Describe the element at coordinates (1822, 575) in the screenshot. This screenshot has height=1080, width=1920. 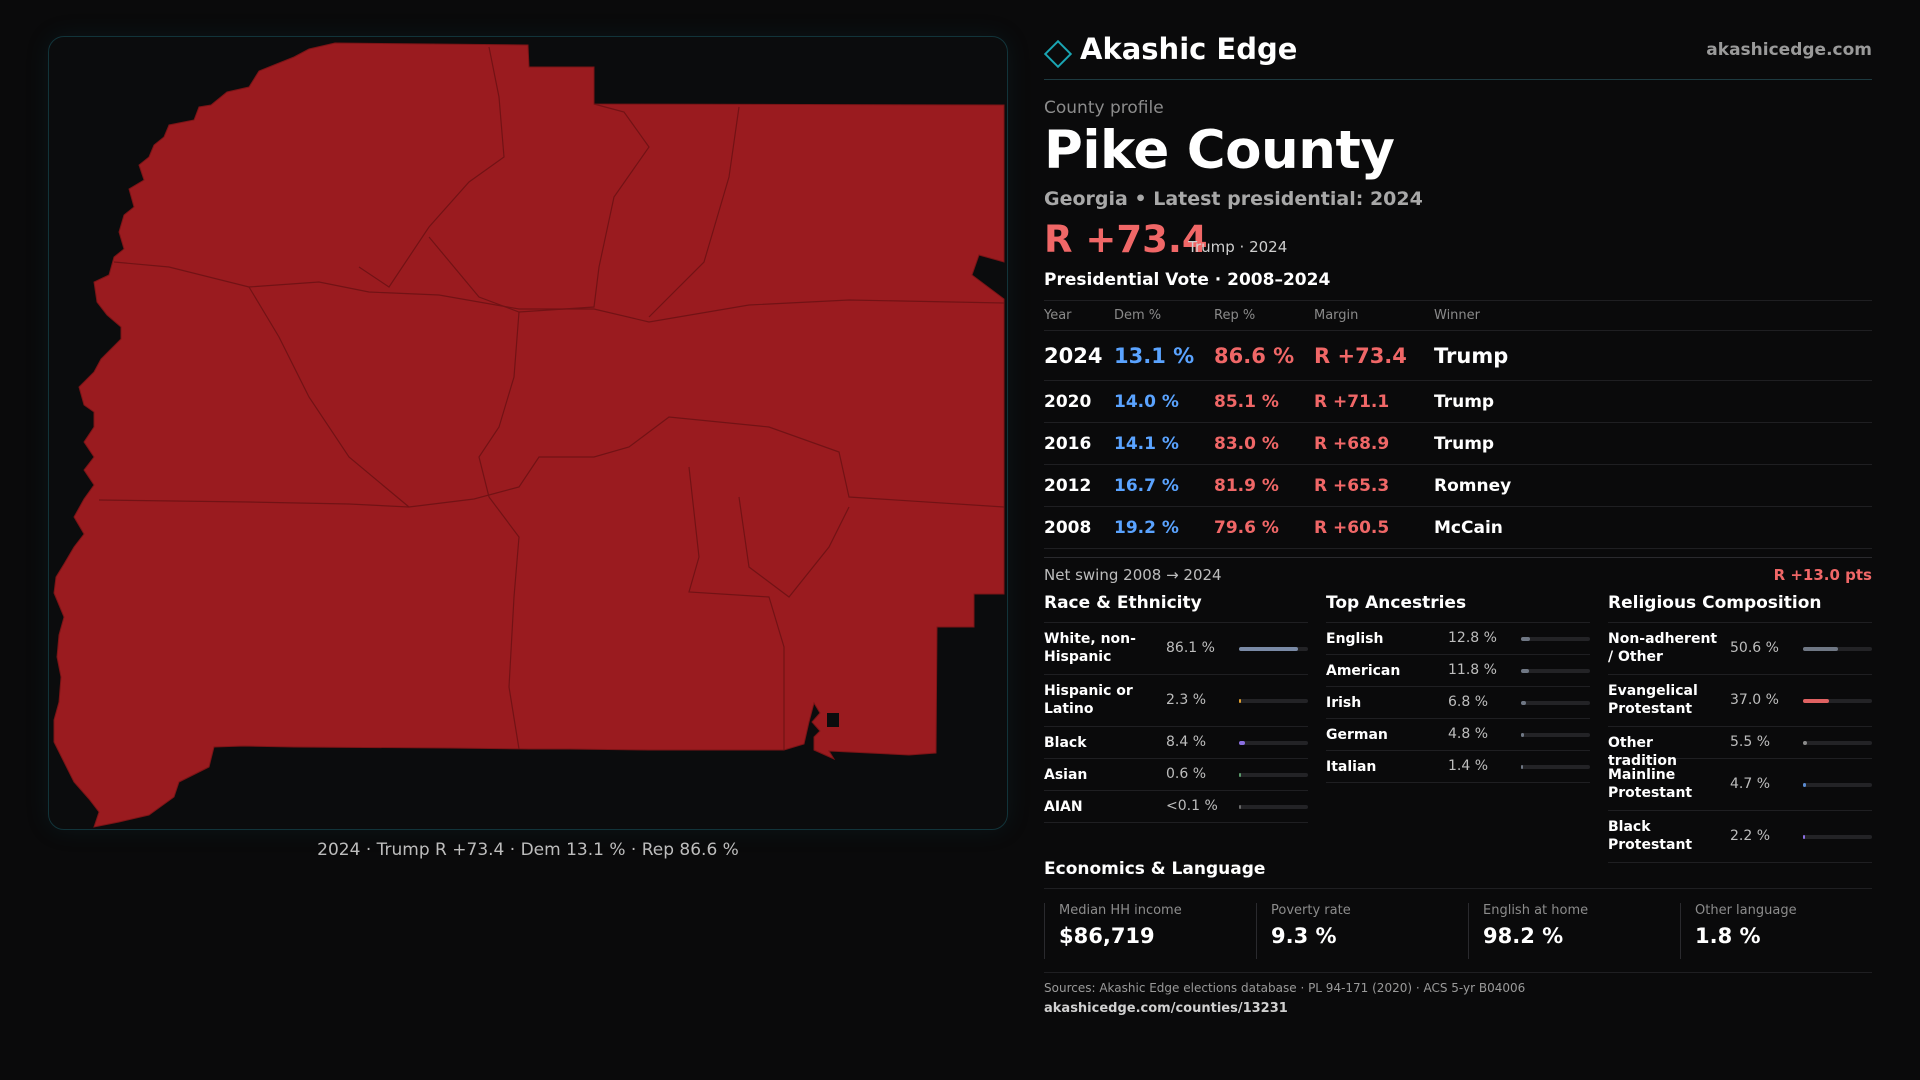
I see `net-swing-value: R +13.0 pts` at that location.